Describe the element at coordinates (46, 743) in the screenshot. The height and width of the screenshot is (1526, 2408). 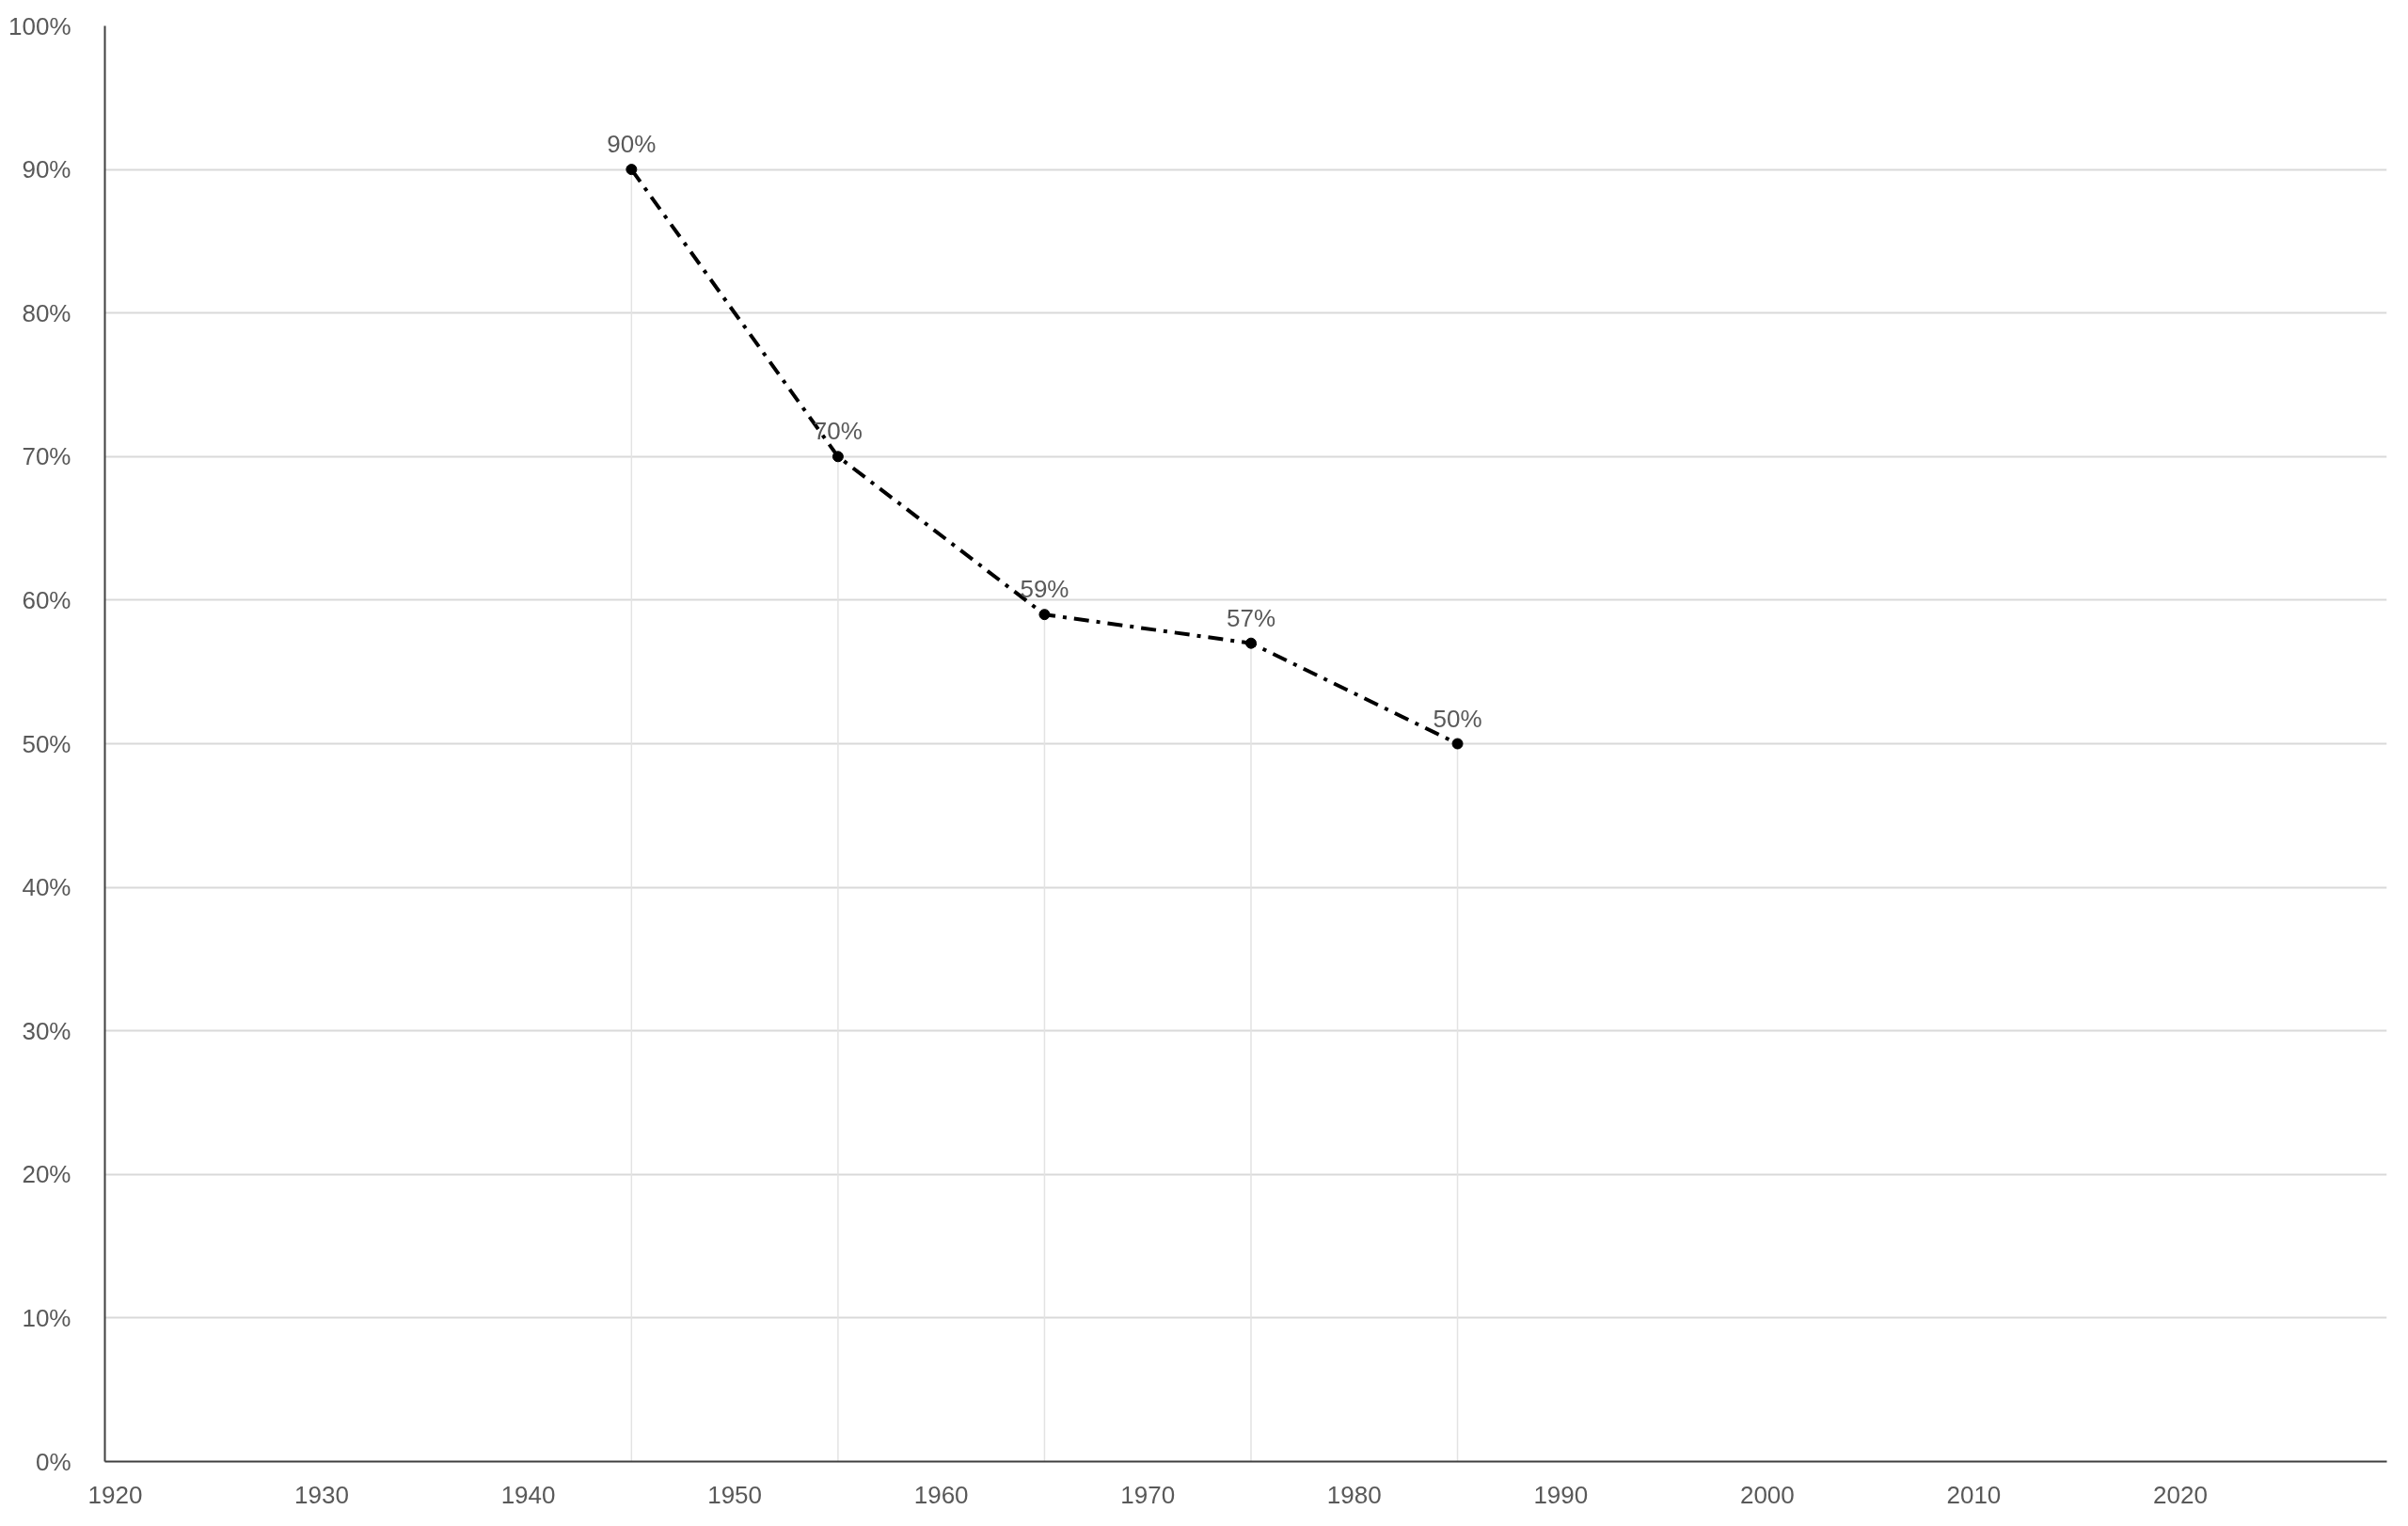
I see `y-tick-label: 50%` at that location.